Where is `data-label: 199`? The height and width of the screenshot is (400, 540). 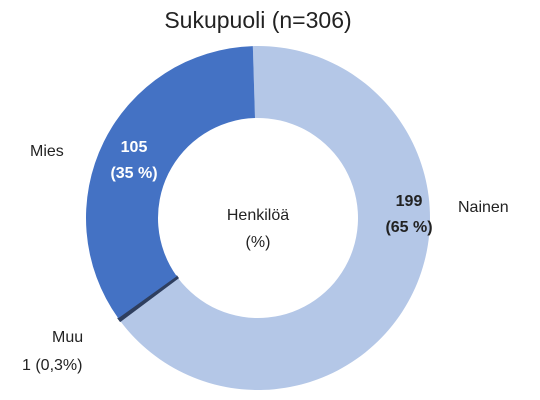
data-label: 199 is located at coordinates (409, 201).